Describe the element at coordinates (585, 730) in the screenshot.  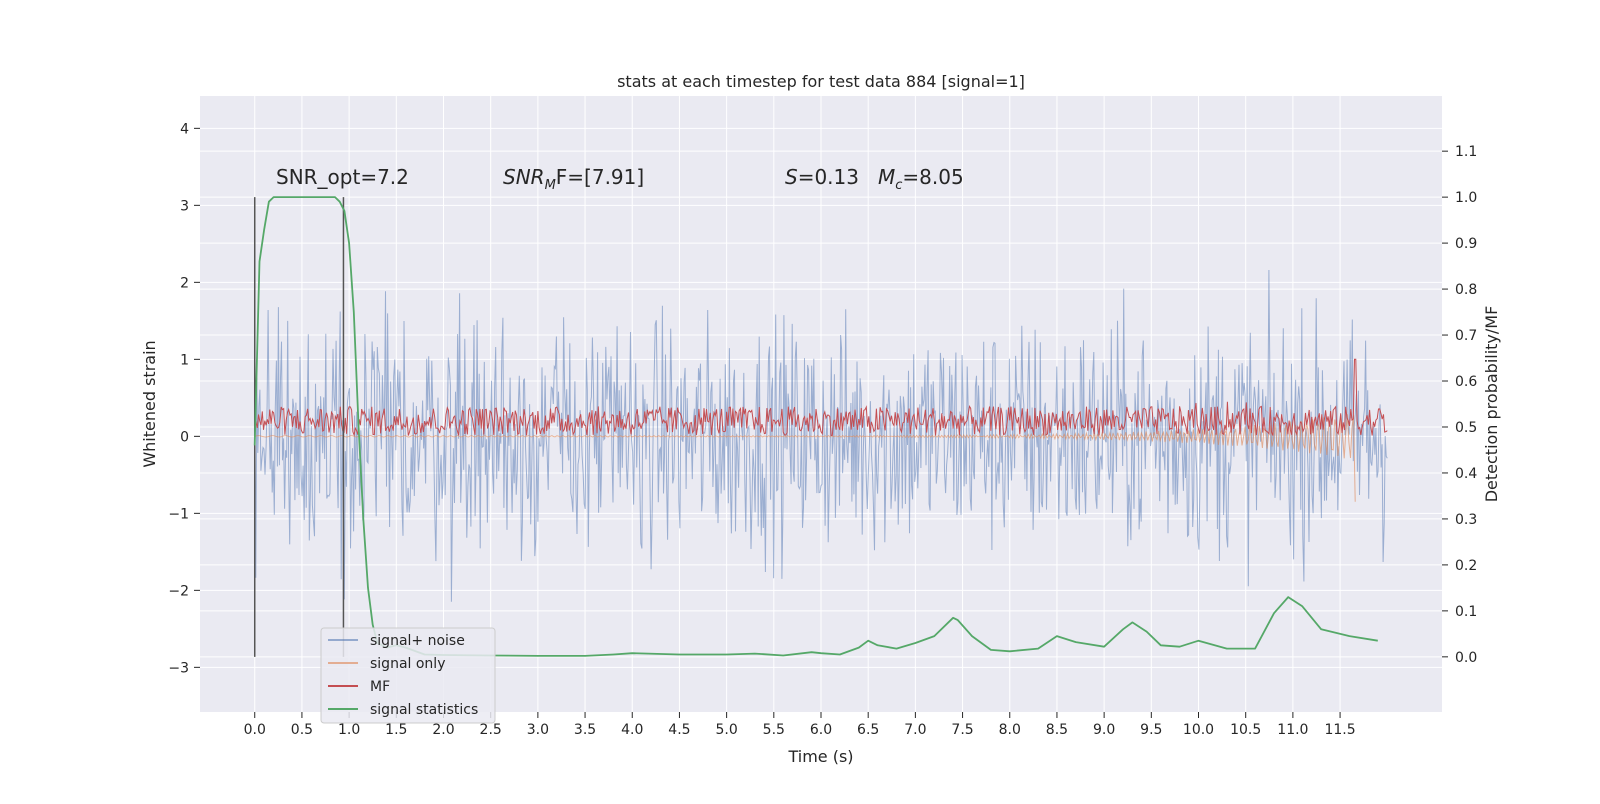
I see `x-tick-label-7: 3.5` at that location.